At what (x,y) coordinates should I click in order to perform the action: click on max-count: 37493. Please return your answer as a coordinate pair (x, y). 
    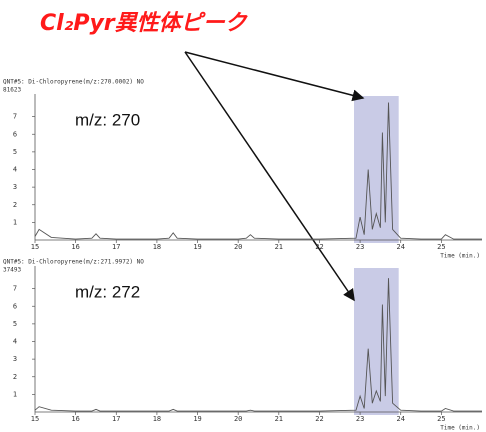
    Looking at the image, I should click on (12, 270).